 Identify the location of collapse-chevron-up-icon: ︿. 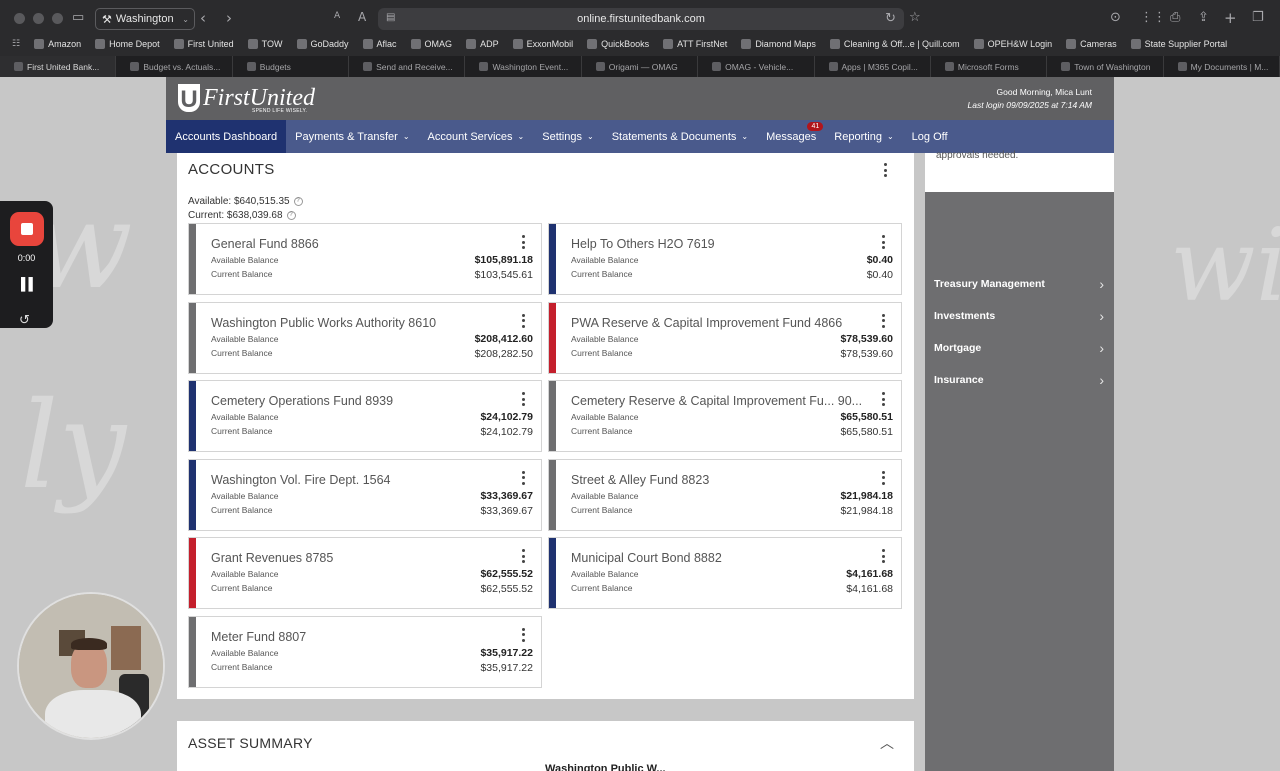
(887, 743).